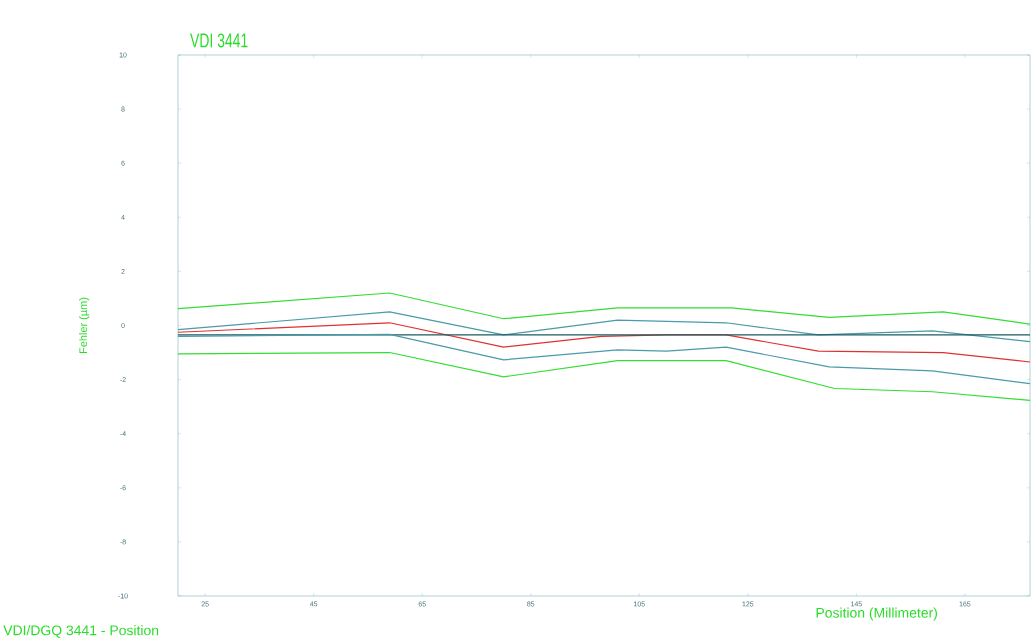 The height and width of the screenshot is (641, 1033). What do you see at coordinates (876, 614) in the screenshot?
I see `x-axis-title: Position (Millimeter)` at bounding box center [876, 614].